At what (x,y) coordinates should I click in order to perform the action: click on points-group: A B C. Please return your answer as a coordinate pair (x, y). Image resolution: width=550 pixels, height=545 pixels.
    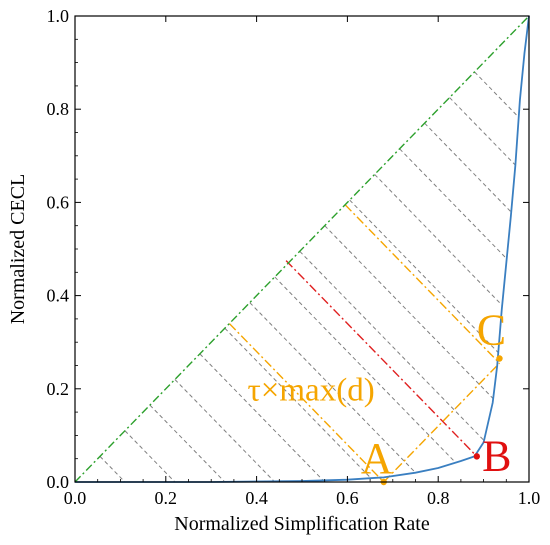
    Looking at the image, I should click on (436, 396).